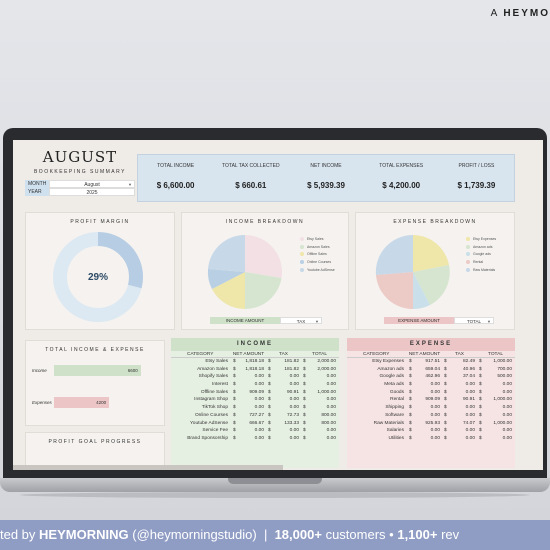  Describe the element at coordinates (92, 184) in the screenshot. I see `month-dropdown: August ▼` at that location.